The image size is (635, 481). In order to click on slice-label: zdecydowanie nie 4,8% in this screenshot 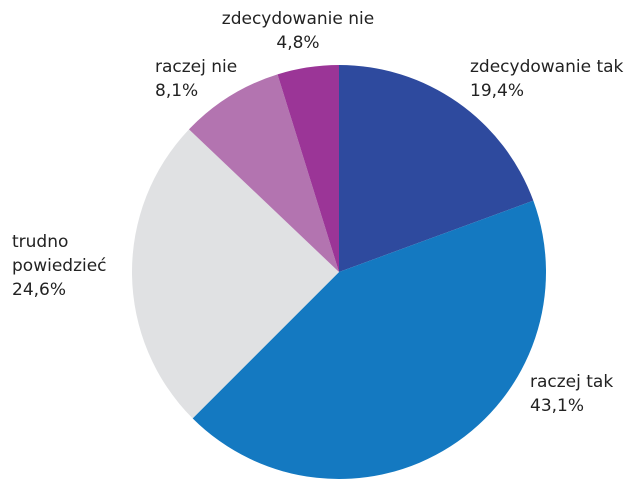, I will do `click(298, 31)`.